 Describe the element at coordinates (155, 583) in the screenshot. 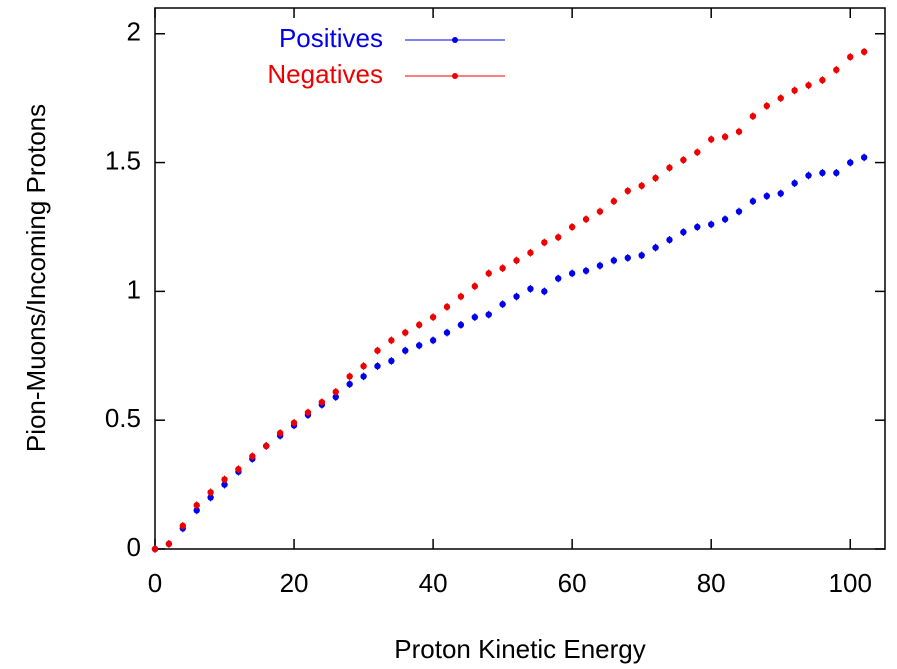

I see `x-tick-label: 0` at that location.